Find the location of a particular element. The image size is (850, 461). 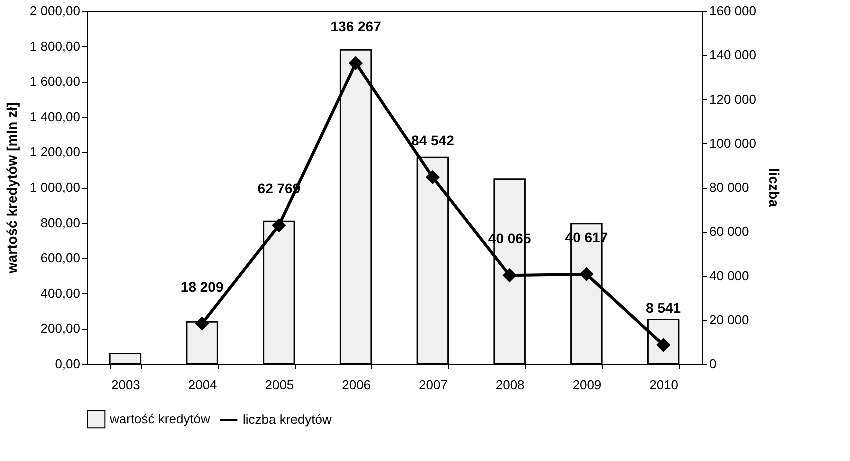

y-tick-label: 400,00 is located at coordinates (60, 293).